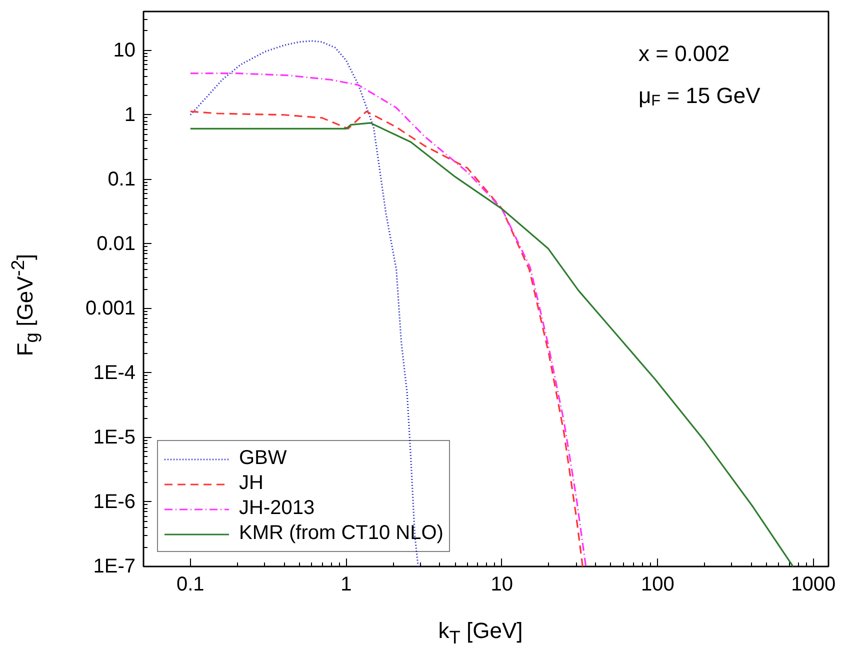 The image size is (852, 650). I want to click on y-tick-label: 0.01, so click(116, 243).